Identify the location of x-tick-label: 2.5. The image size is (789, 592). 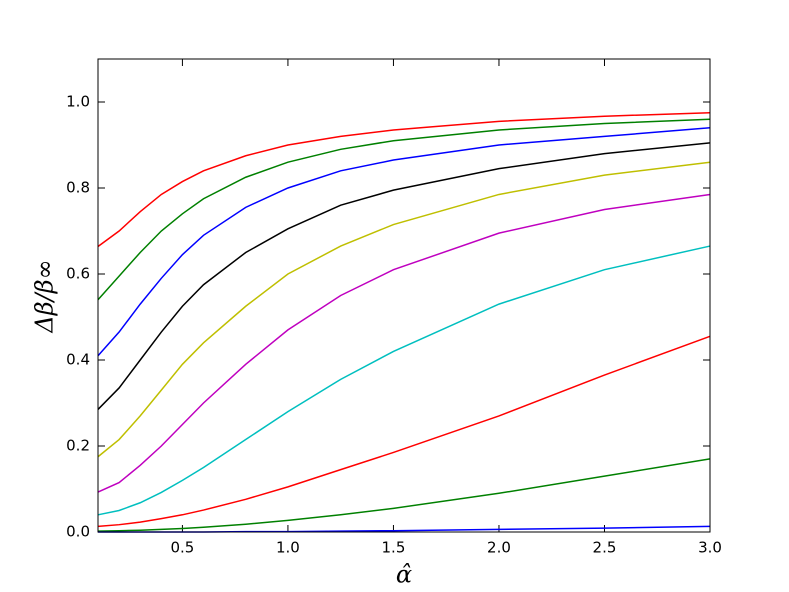
(605, 548).